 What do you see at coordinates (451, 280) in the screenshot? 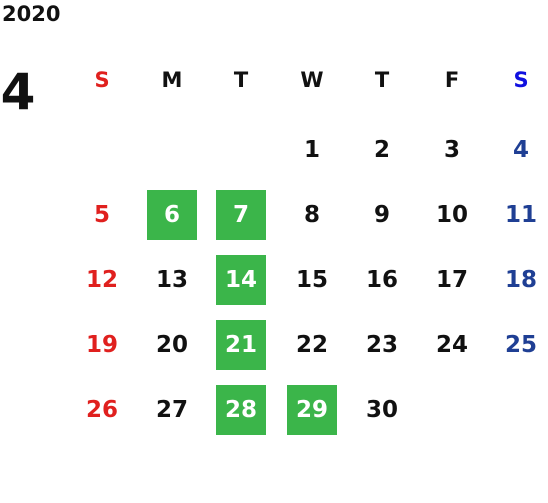
I see `day-cell: 17` at bounding box center [451, 280].